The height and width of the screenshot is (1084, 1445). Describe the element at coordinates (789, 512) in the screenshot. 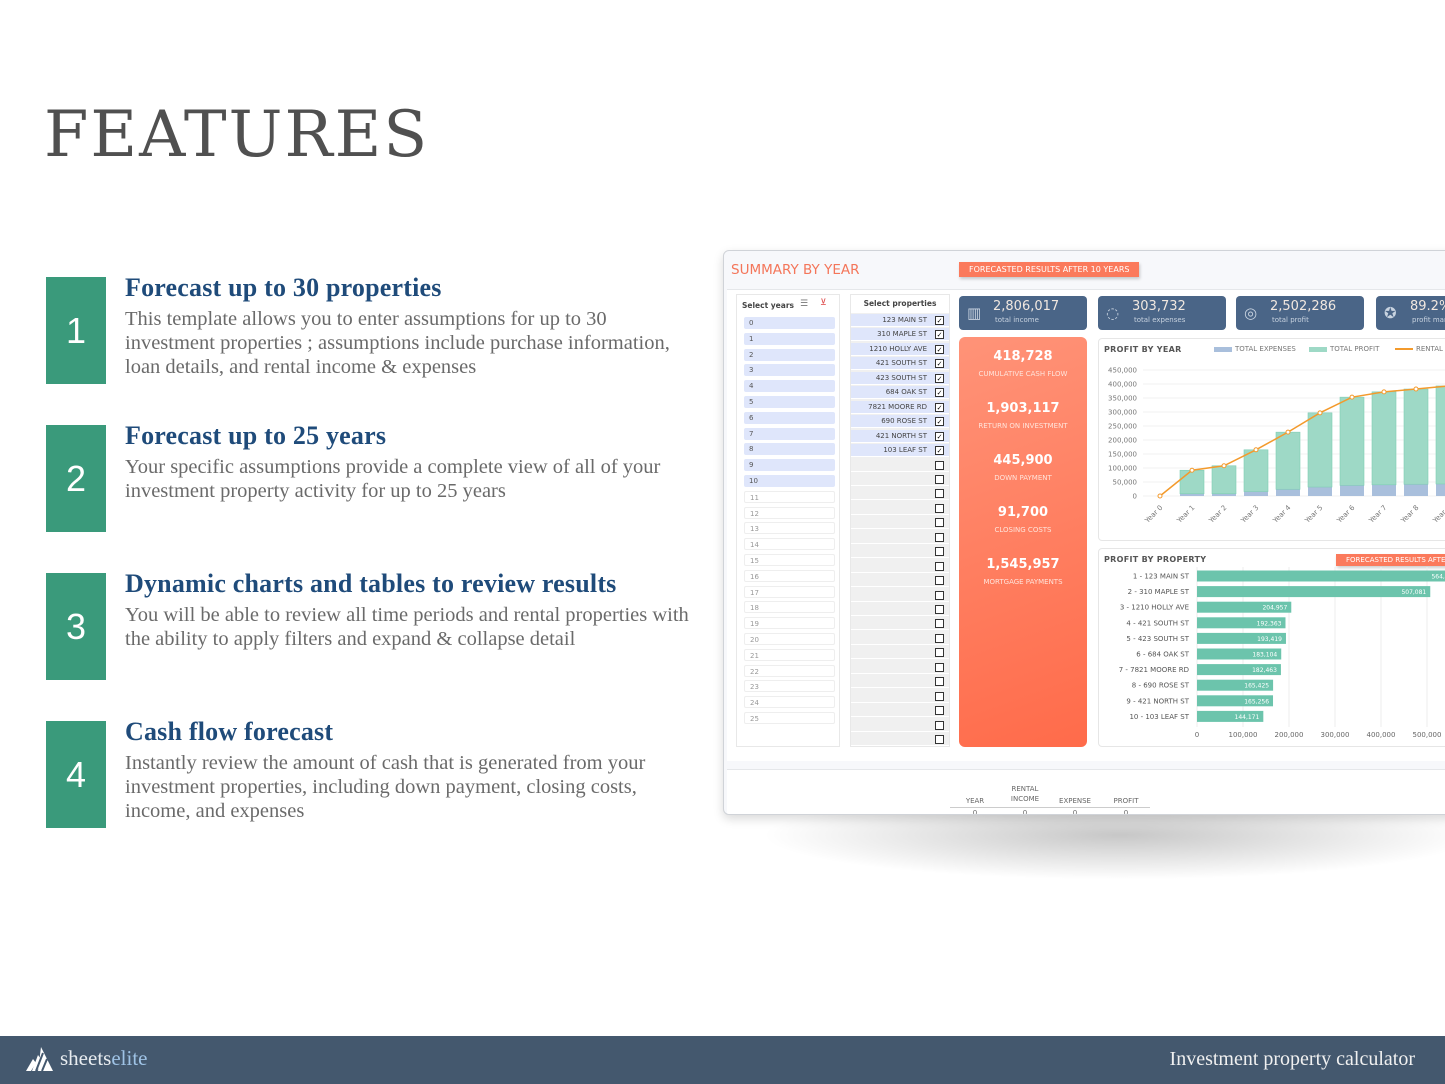

I see `year-option: 12` at that location.